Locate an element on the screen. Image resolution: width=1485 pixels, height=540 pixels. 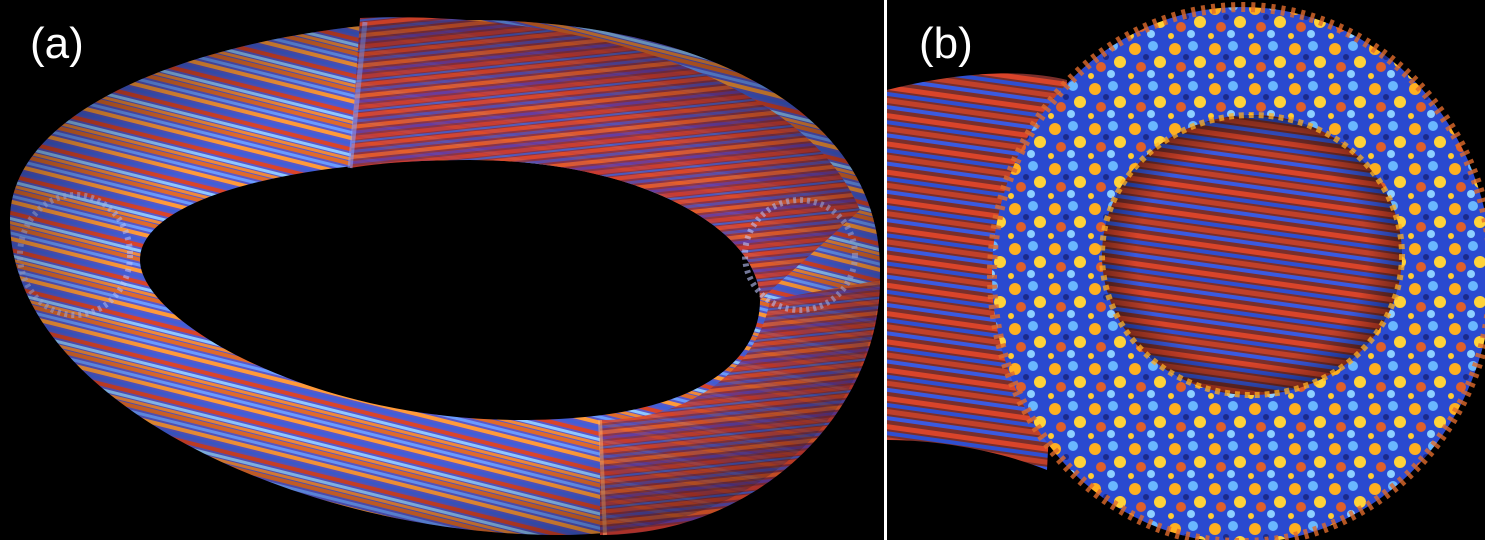
panel-a-label: (a) is located at coordinates (57, 43).